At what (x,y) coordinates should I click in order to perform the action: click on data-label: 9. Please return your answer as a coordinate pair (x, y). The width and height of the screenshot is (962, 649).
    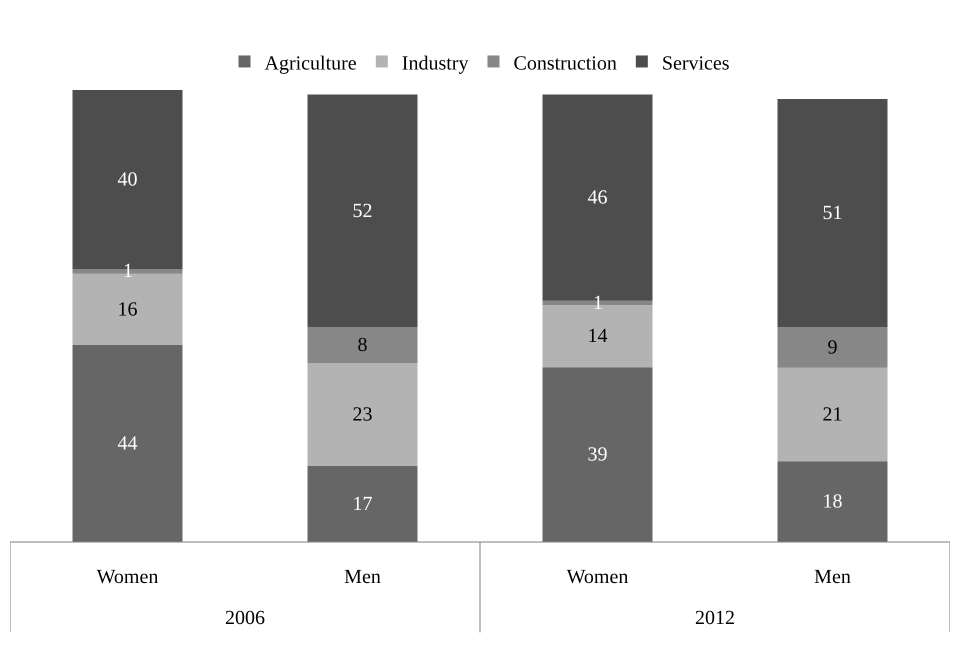
    Looking at the image, I should click on (833, 347).